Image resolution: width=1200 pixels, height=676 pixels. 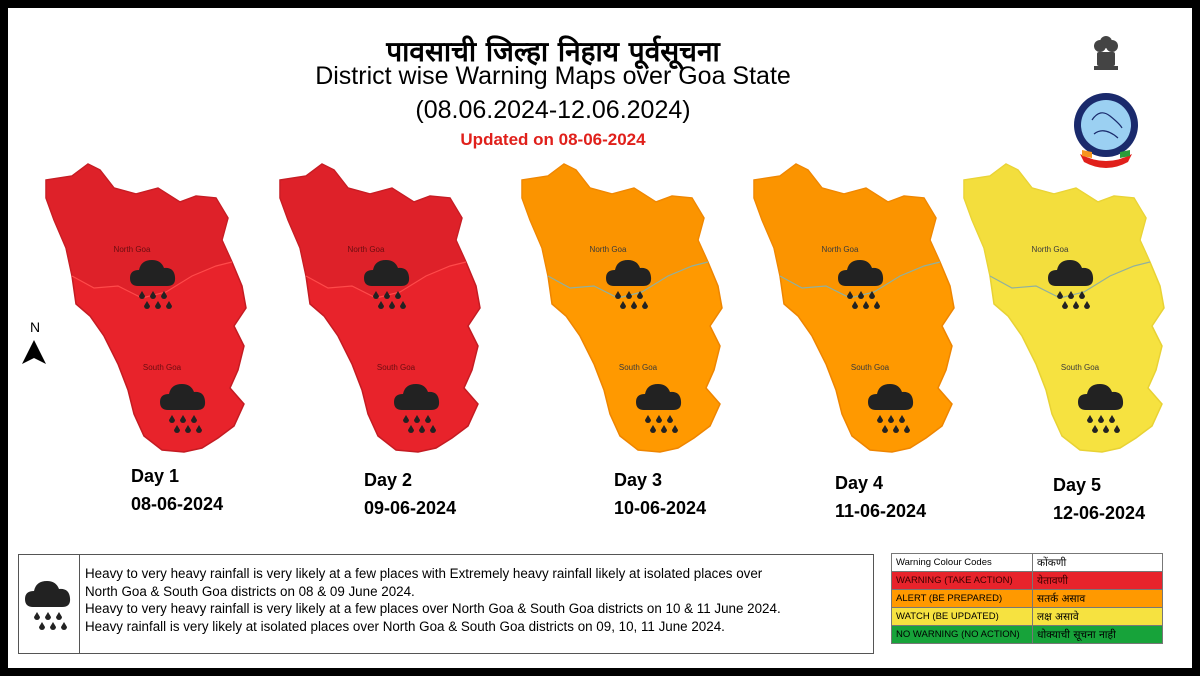 What do you see at coordinates (962, 562) in the screenshot?
I see `colour-codes-header-en: Warning Colour Codes` at bounding box center [962, 562].